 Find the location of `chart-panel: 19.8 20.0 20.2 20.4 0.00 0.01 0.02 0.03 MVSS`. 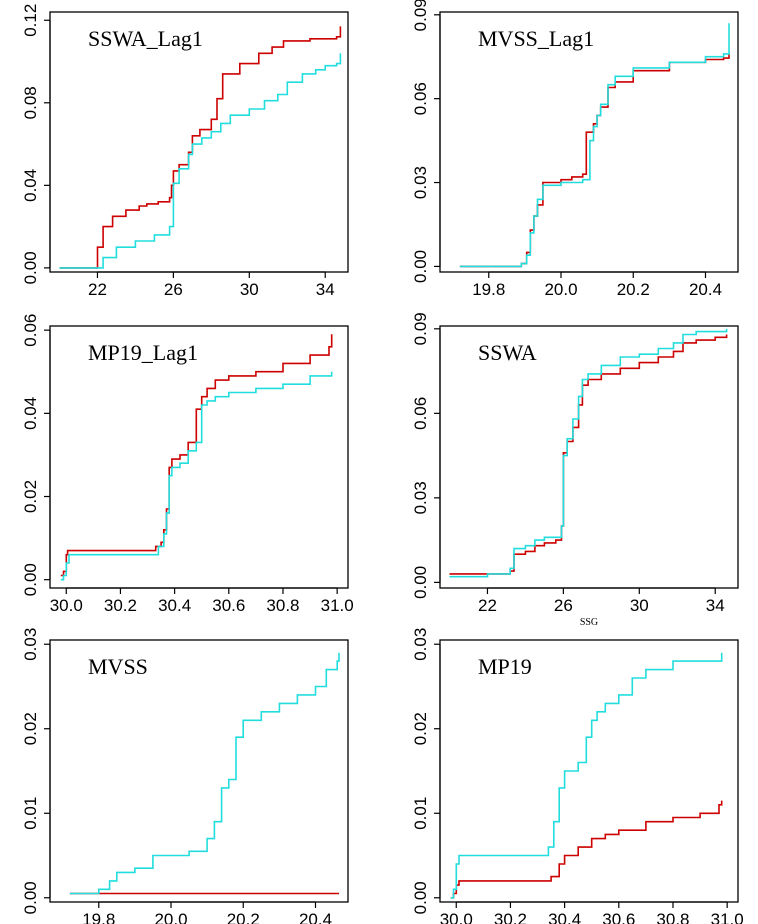

chart-panel: 19.8 20.0 20.2 20.4 0.00 0.01 0.02 0.03 MVSS is located at coordinates (185, 776).